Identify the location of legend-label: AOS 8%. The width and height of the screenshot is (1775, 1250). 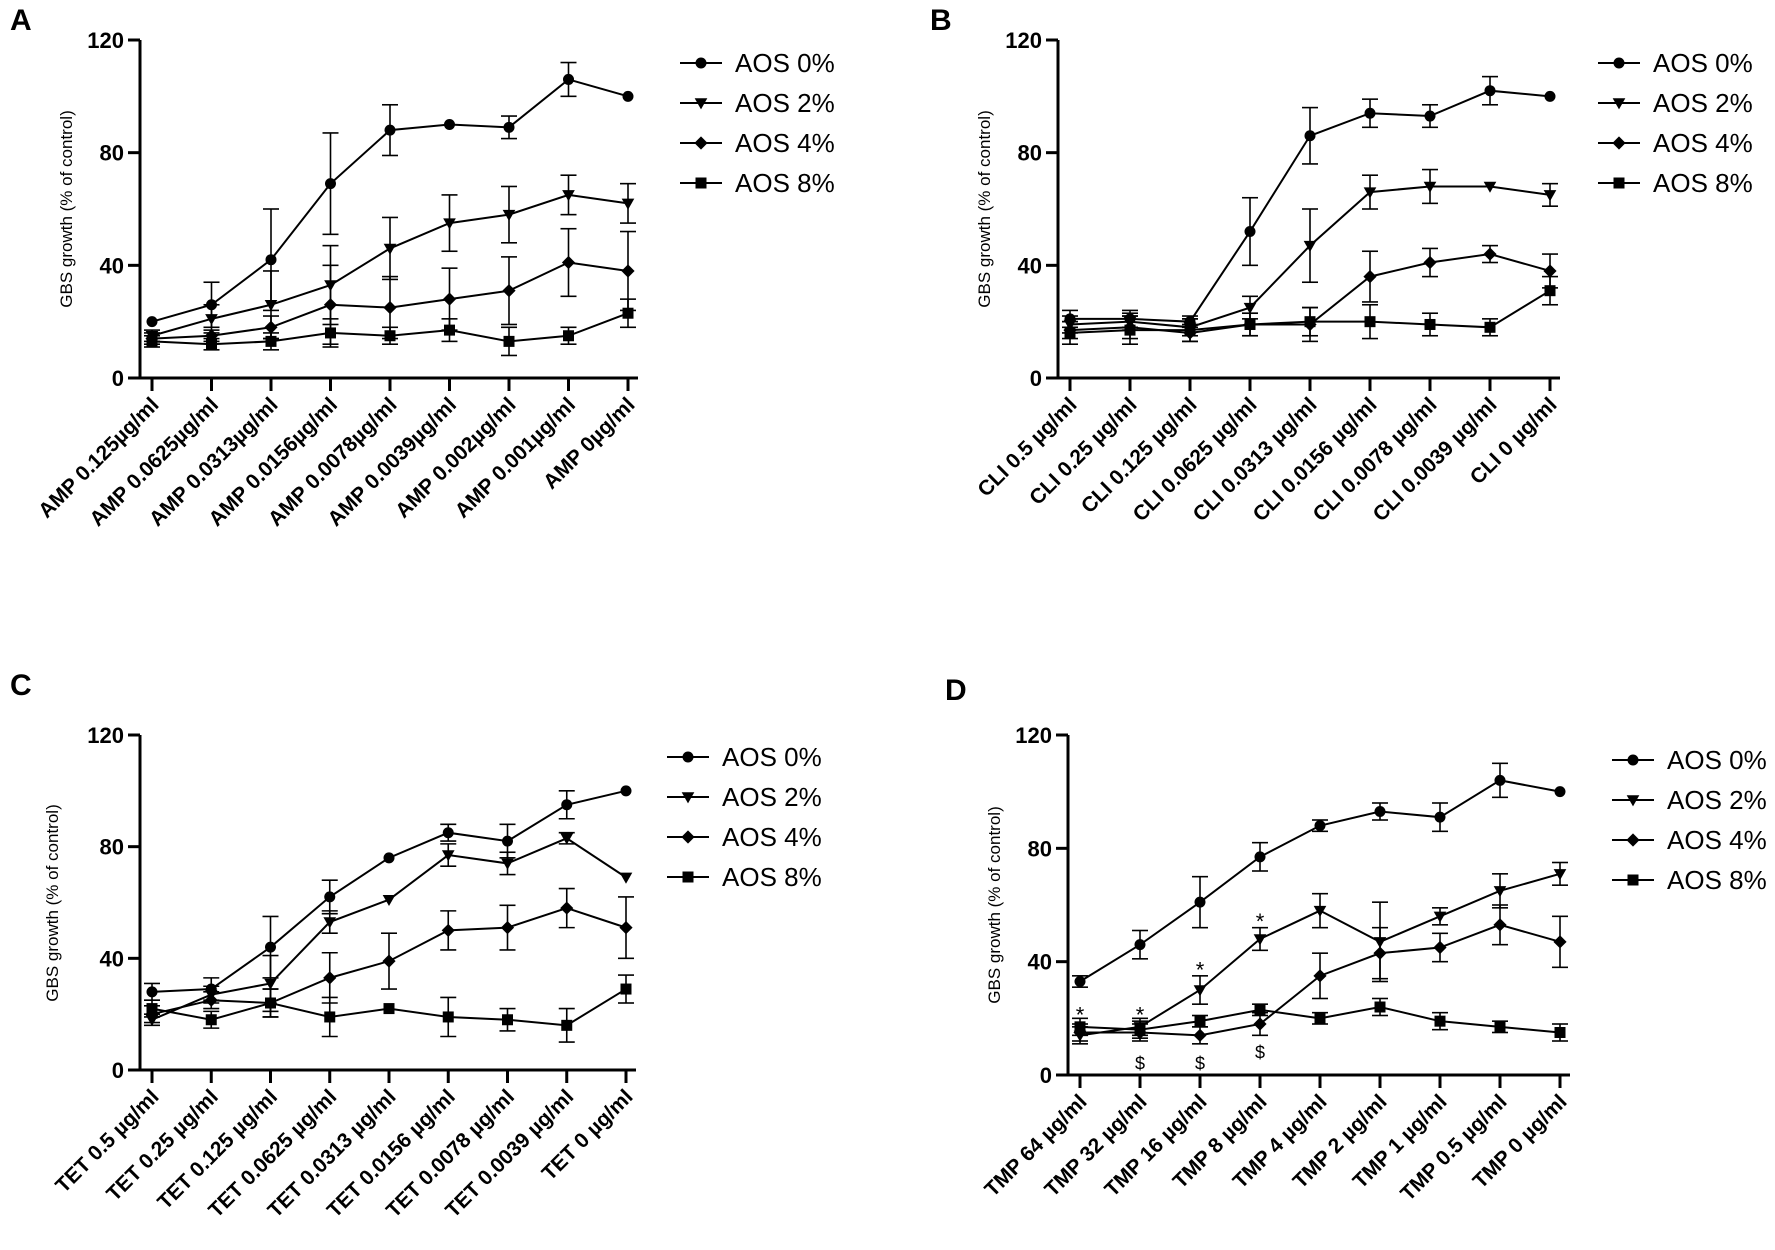
(772, 877).